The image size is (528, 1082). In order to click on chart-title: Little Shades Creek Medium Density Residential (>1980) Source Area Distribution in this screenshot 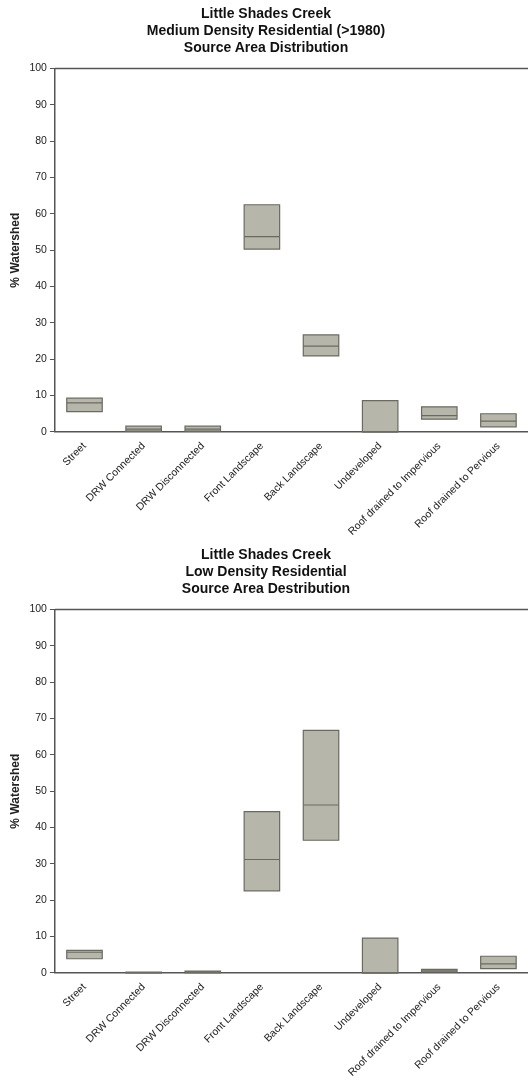, I will do `click(266, 30)`.